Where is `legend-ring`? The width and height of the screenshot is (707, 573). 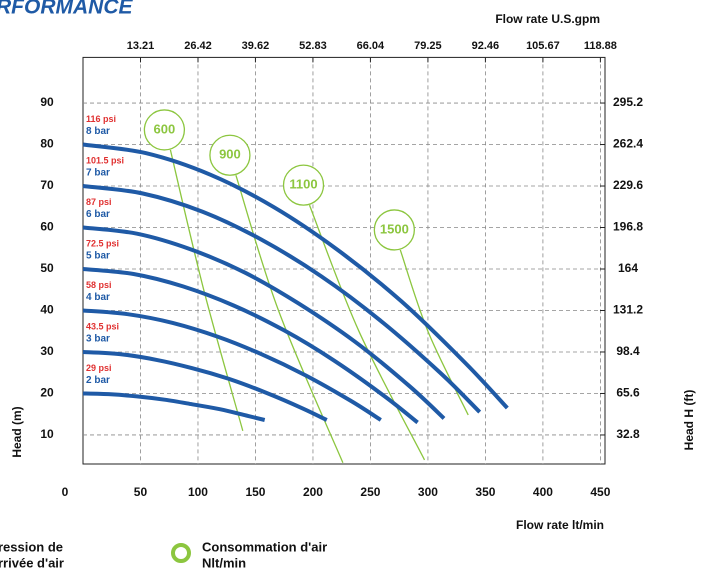 legend-ring is located at coordinates (181, 553).